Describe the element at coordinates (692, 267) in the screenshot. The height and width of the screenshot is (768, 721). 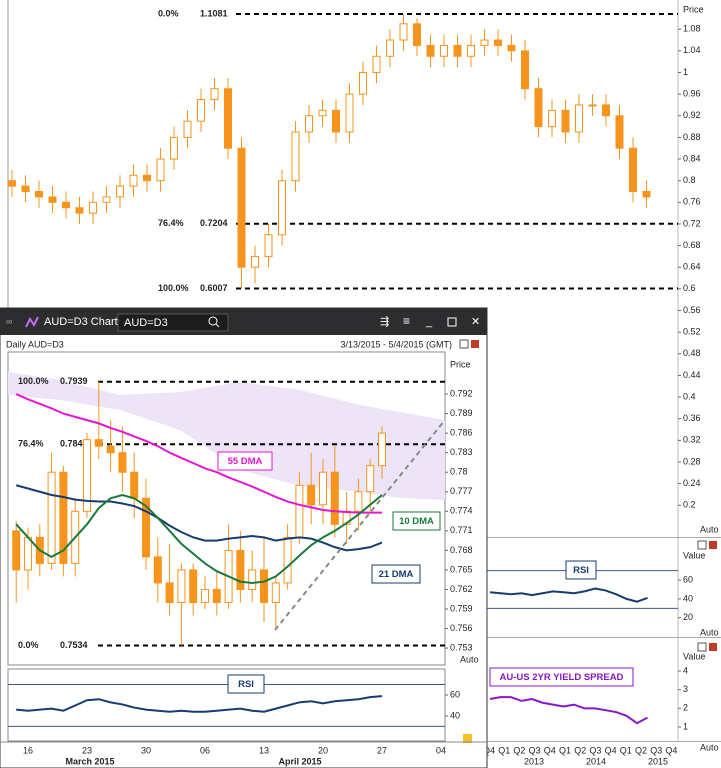
I see `y-tick-label: 0.64` at that location.